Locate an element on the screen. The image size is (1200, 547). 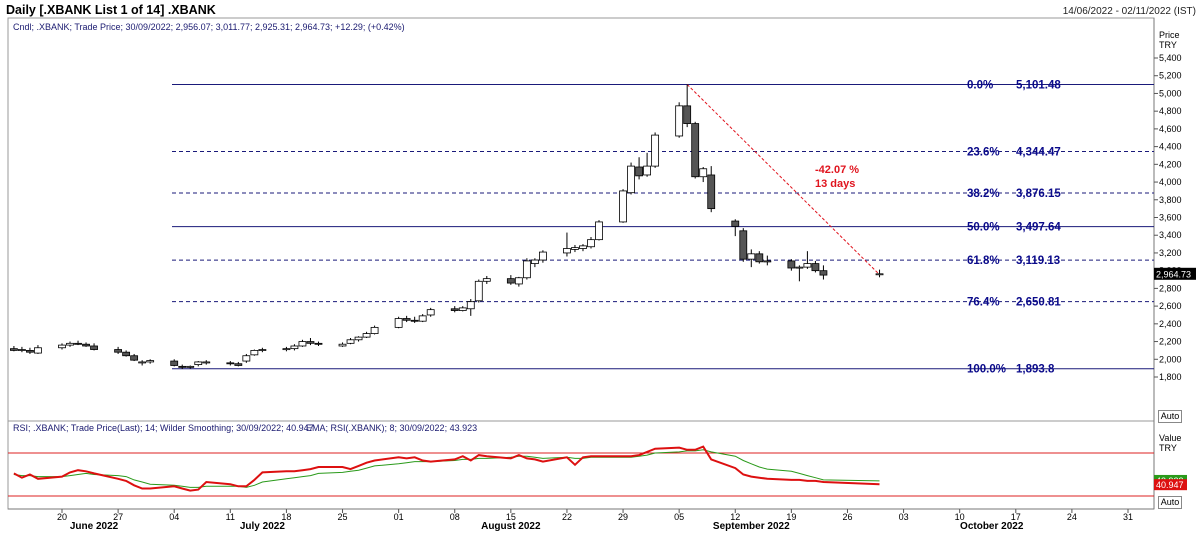
price-tick-label: 1,800 is located at coordinates (1170, 377).